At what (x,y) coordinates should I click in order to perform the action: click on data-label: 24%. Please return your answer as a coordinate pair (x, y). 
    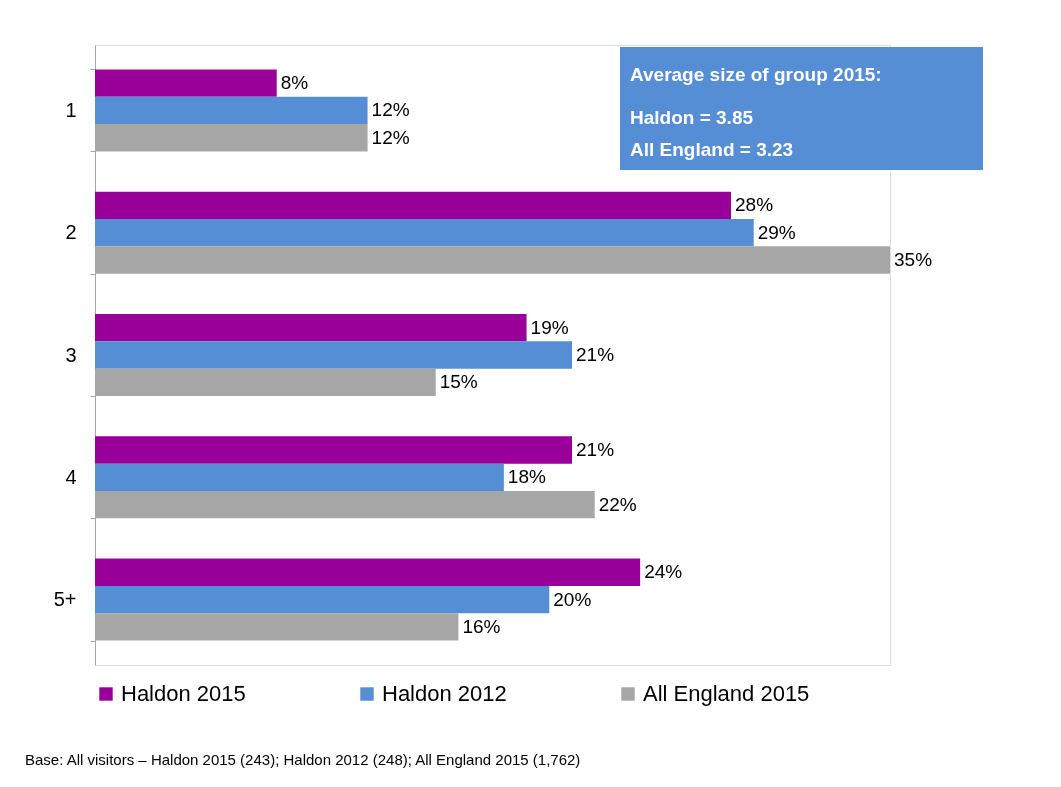
    Looking at the image, I should click on (663, 572).